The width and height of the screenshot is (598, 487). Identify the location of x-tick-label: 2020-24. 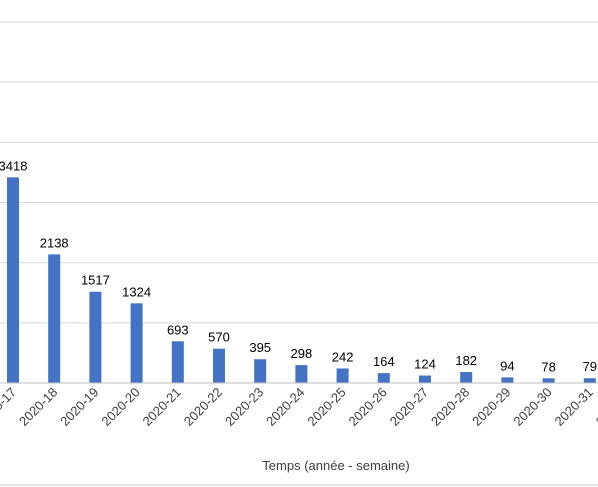
(285, 407).